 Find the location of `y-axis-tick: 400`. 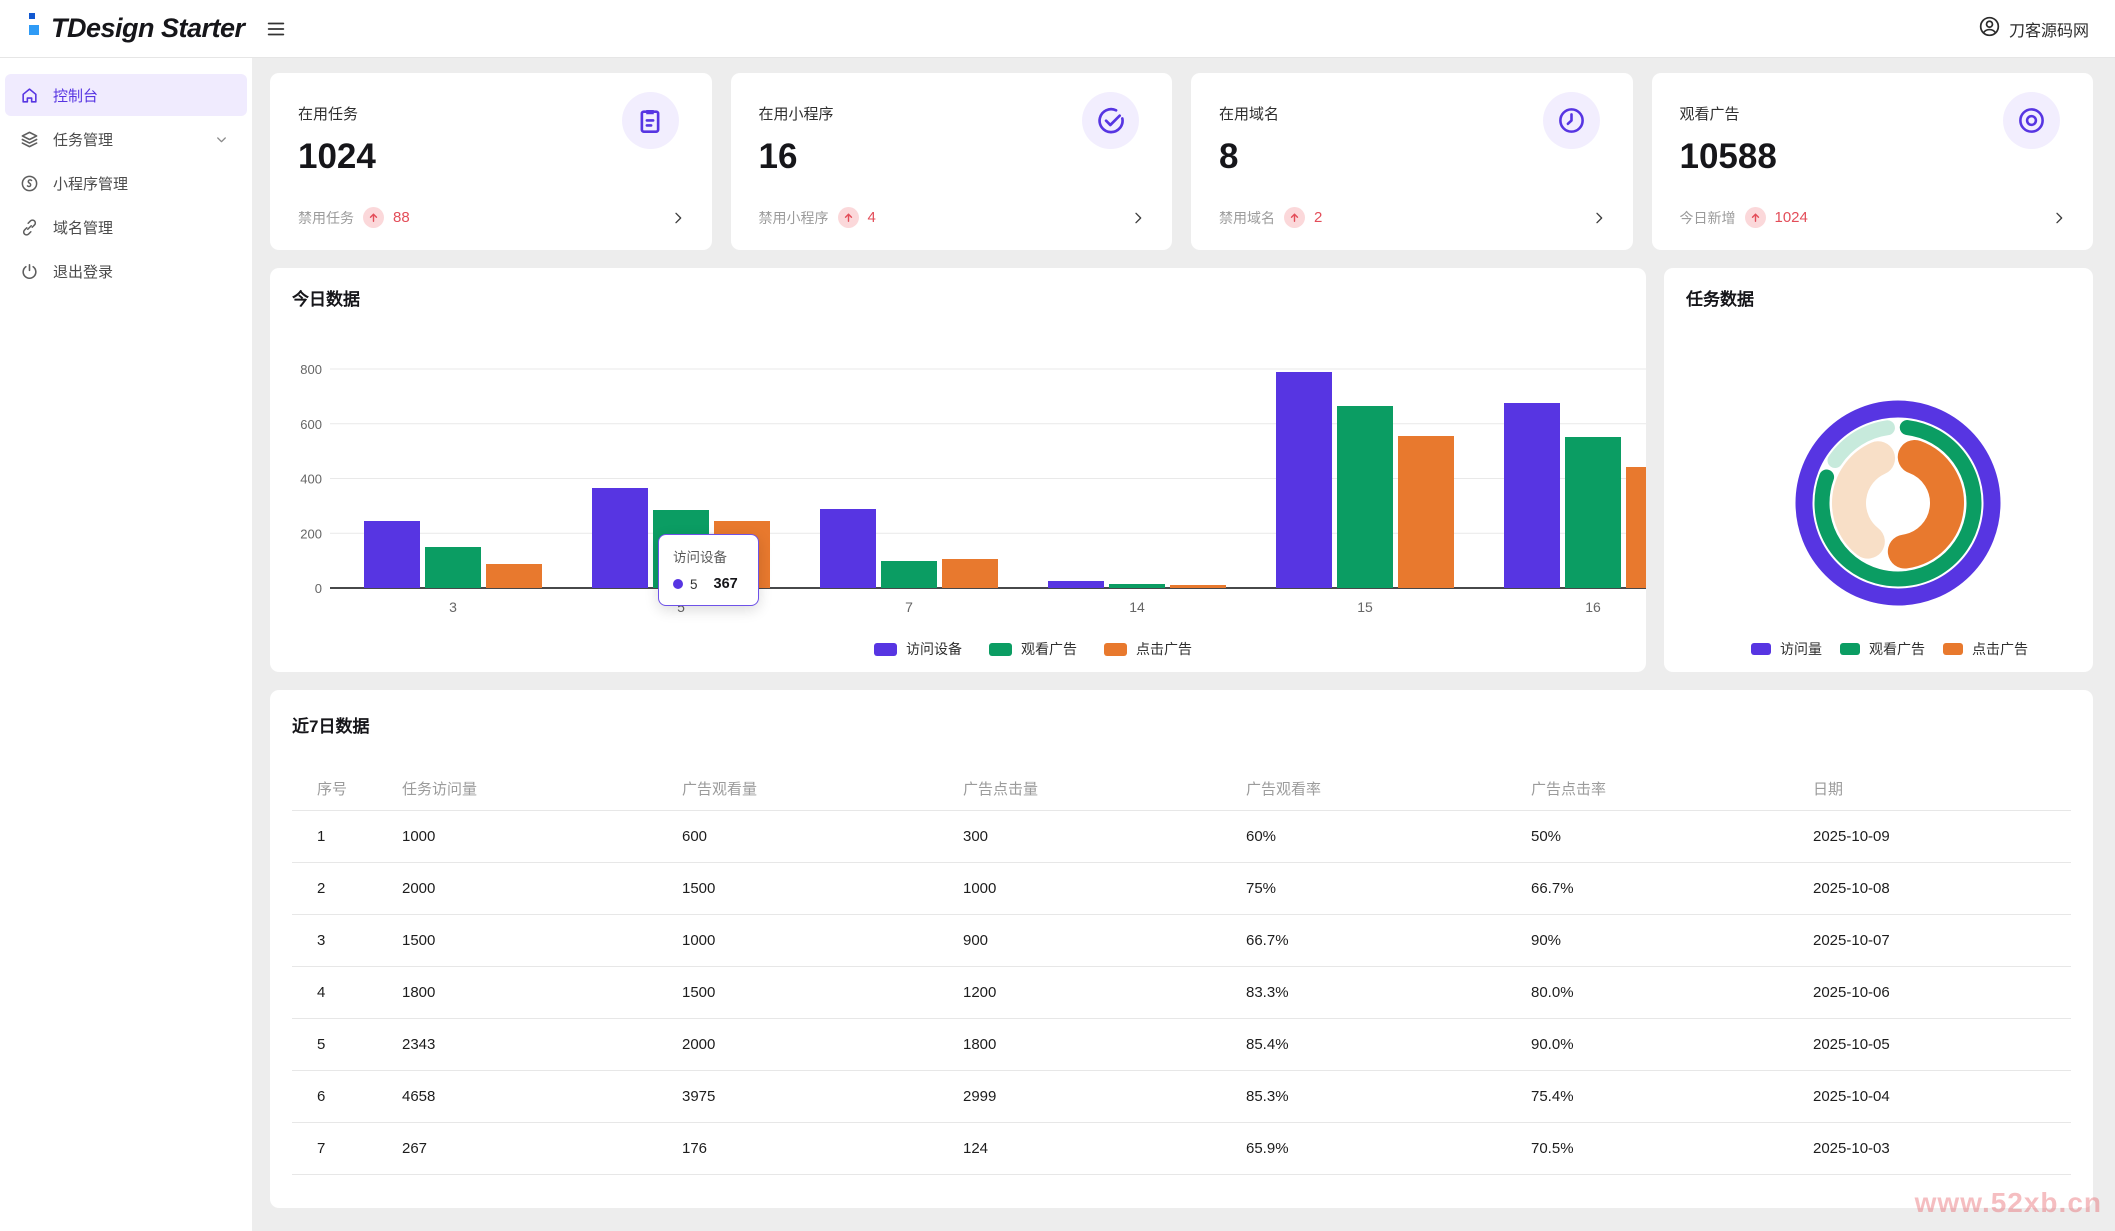

y-axis-tick: 400 is located at coordinates (311, 479).